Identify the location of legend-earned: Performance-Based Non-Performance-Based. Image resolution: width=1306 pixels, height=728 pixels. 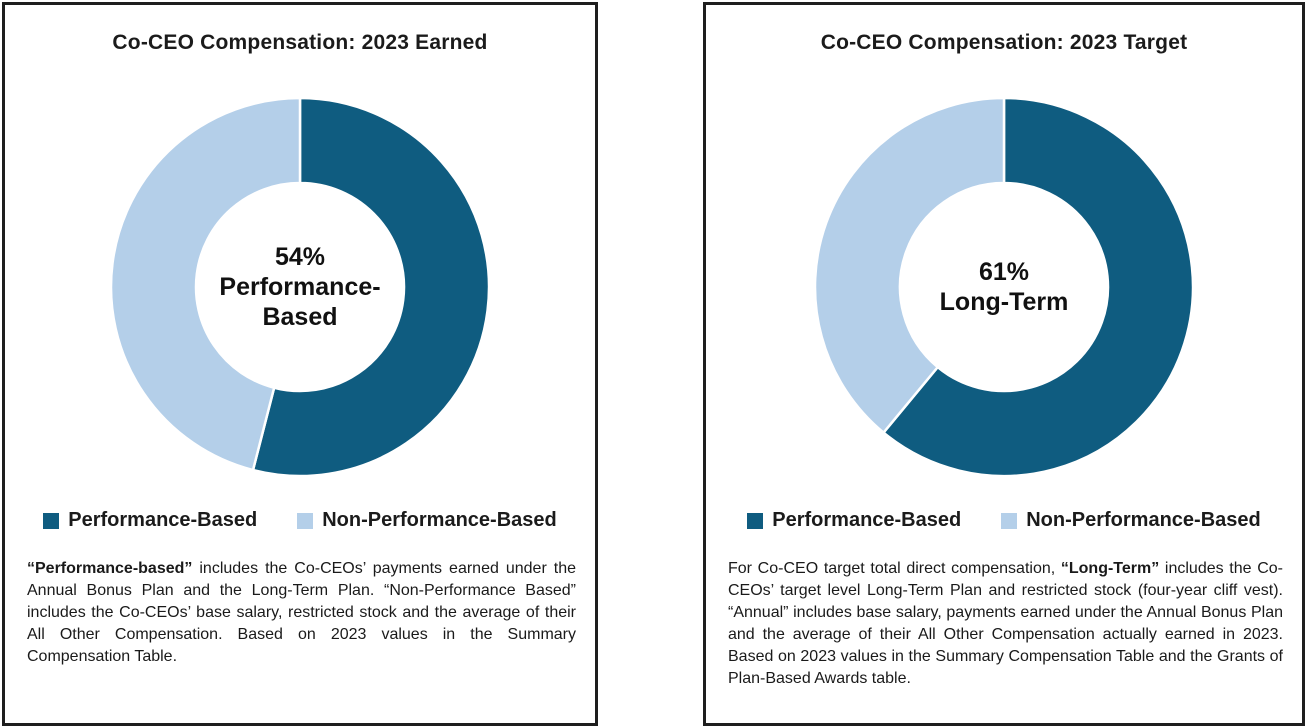
(300, 520).